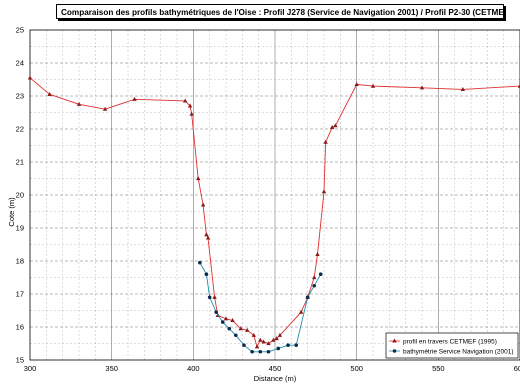  I want to click on legend-marker-navigation, so click(394, 351).